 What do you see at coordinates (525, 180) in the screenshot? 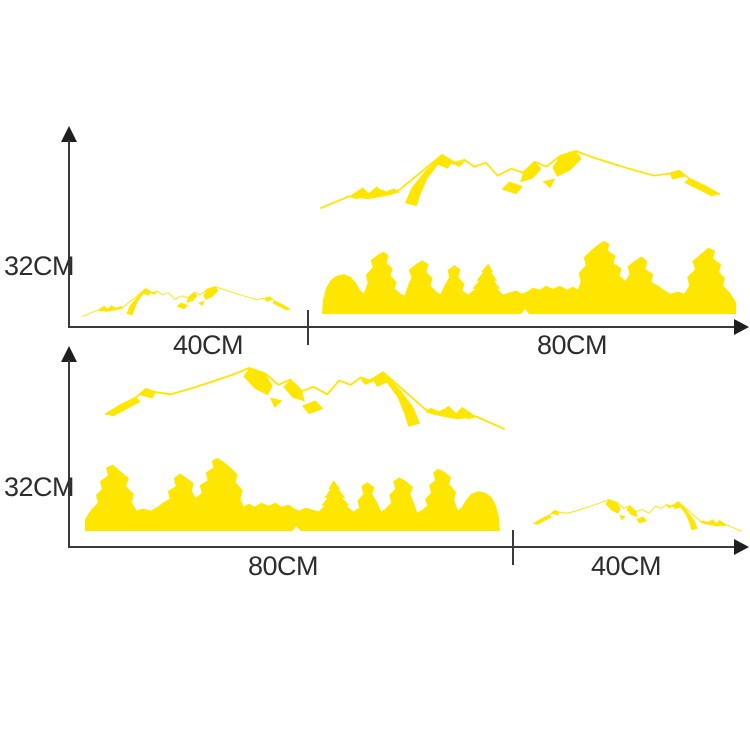
I see `large-mountain-decal` at bounding box center [525, 180].